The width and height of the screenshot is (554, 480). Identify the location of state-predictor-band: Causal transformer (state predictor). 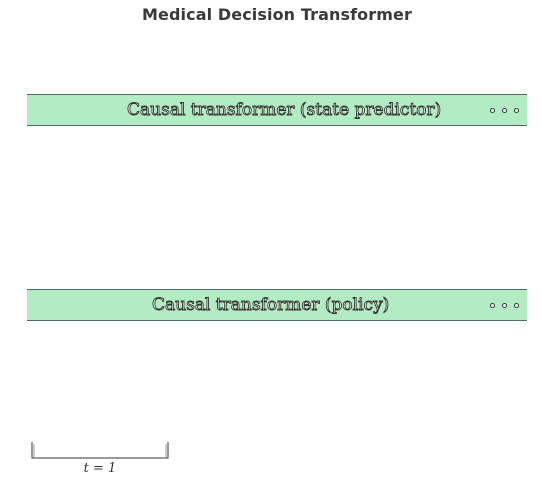
(277, 110).